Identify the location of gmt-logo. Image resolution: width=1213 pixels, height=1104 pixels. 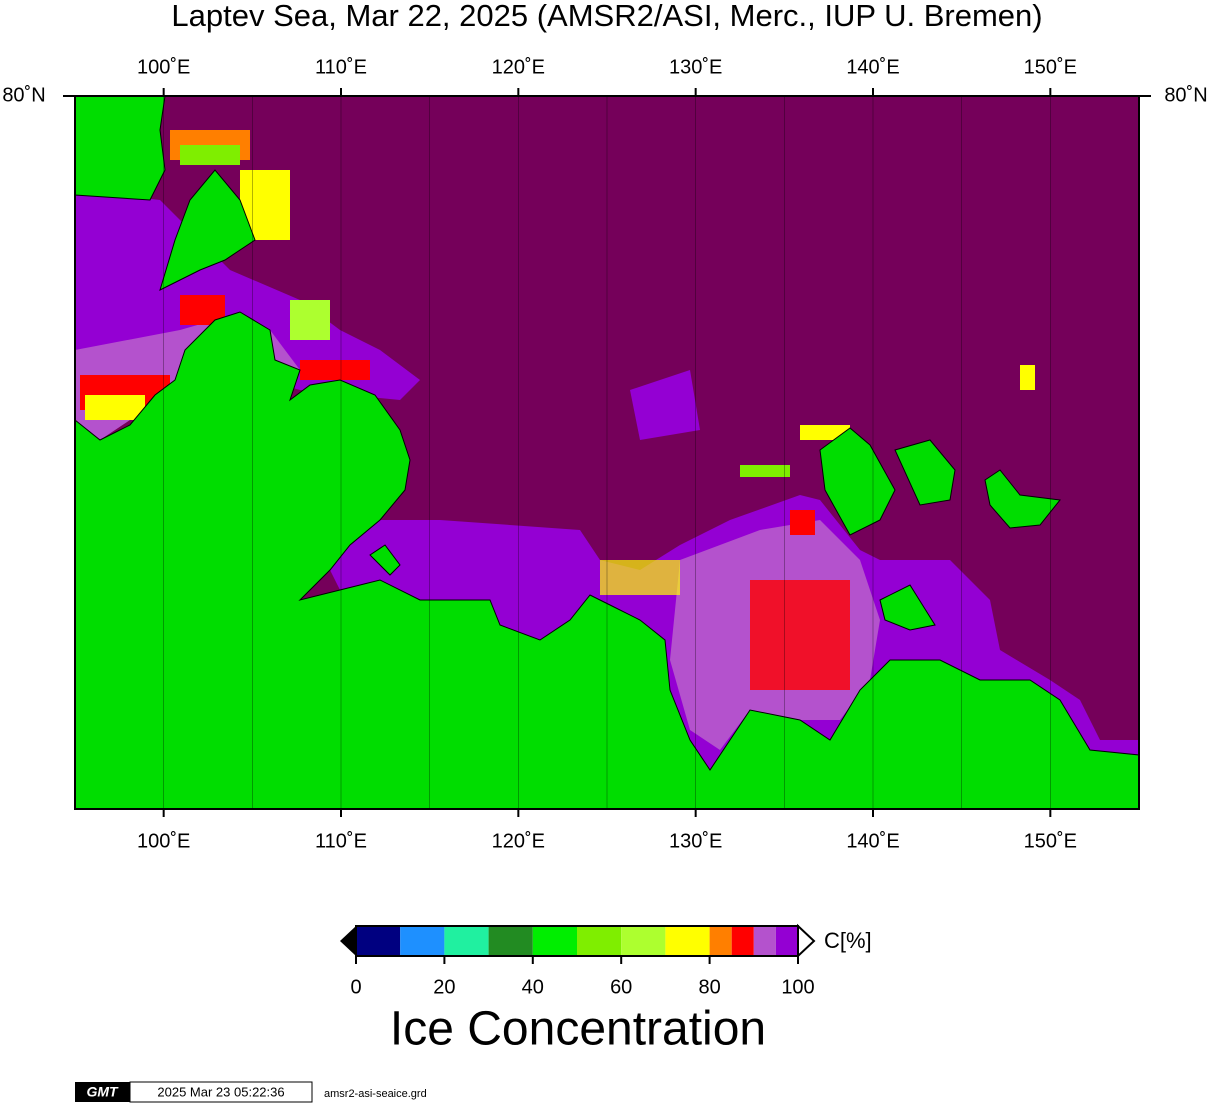
(102, 1092).